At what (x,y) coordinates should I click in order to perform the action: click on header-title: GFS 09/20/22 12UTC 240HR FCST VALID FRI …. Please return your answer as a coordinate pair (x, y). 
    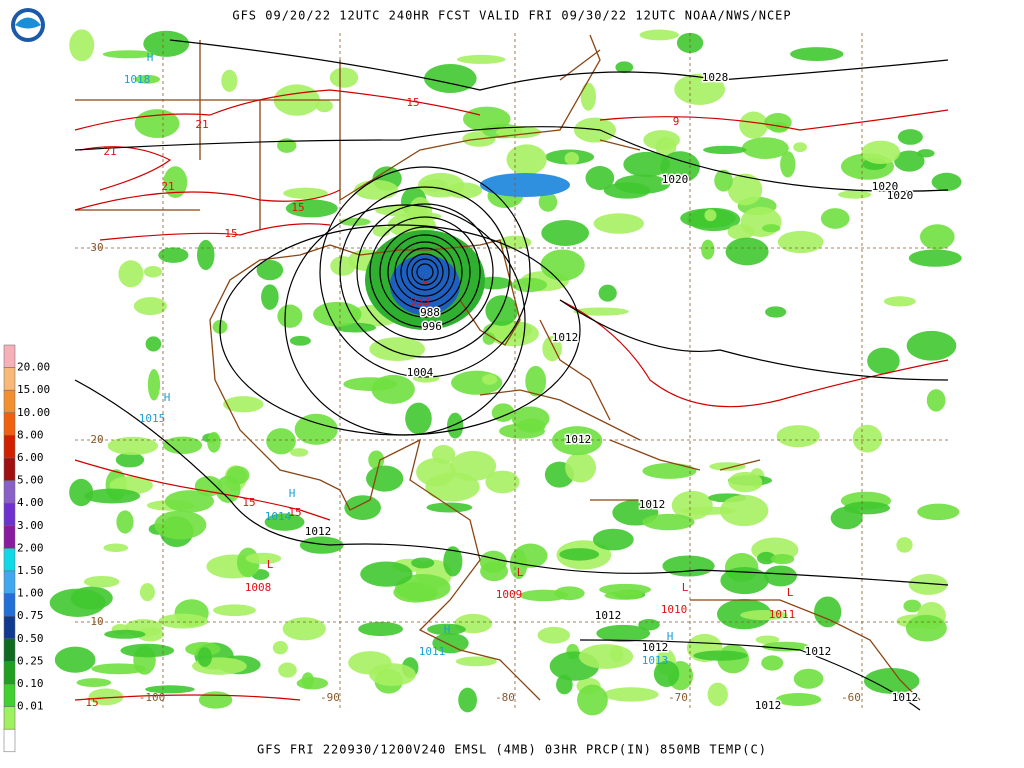
    Looking at the image, I should click on (511, 16).